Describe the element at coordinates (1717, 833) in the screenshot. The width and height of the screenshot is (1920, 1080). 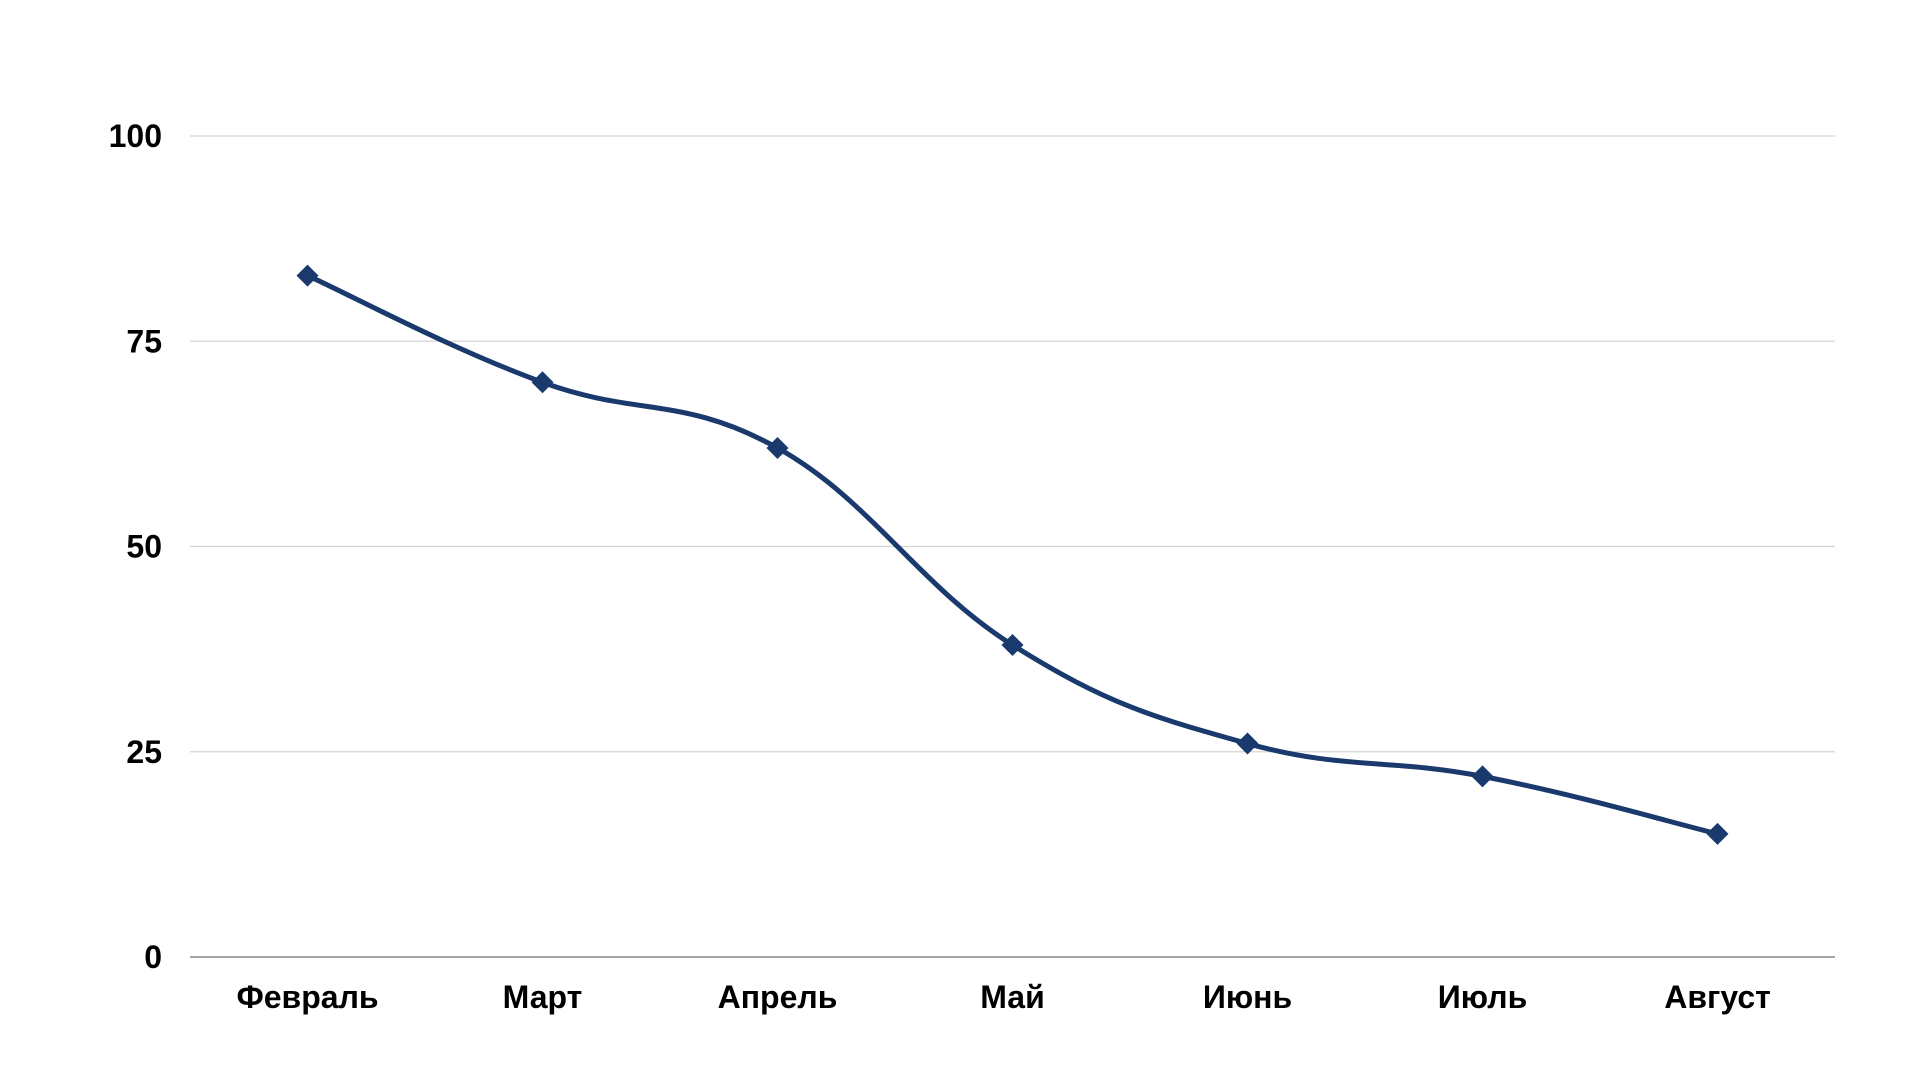
I see `data-point-Август` at that location.